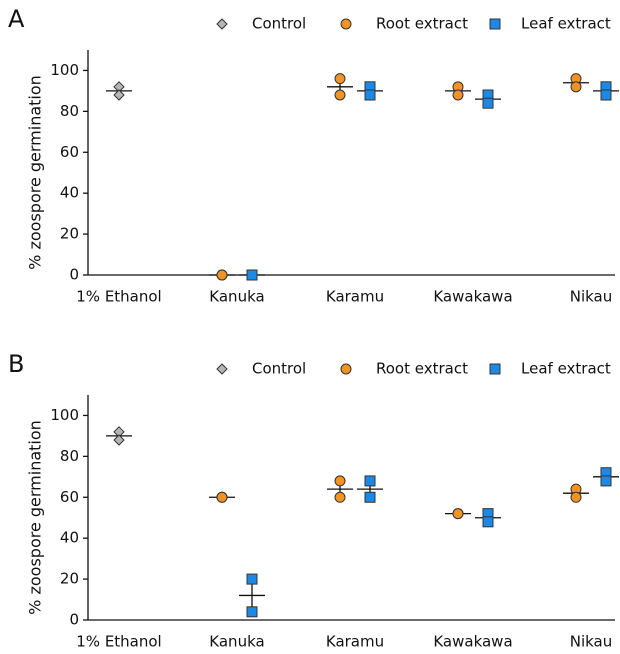  I want to click on panel-label: A, so click(16, 19).